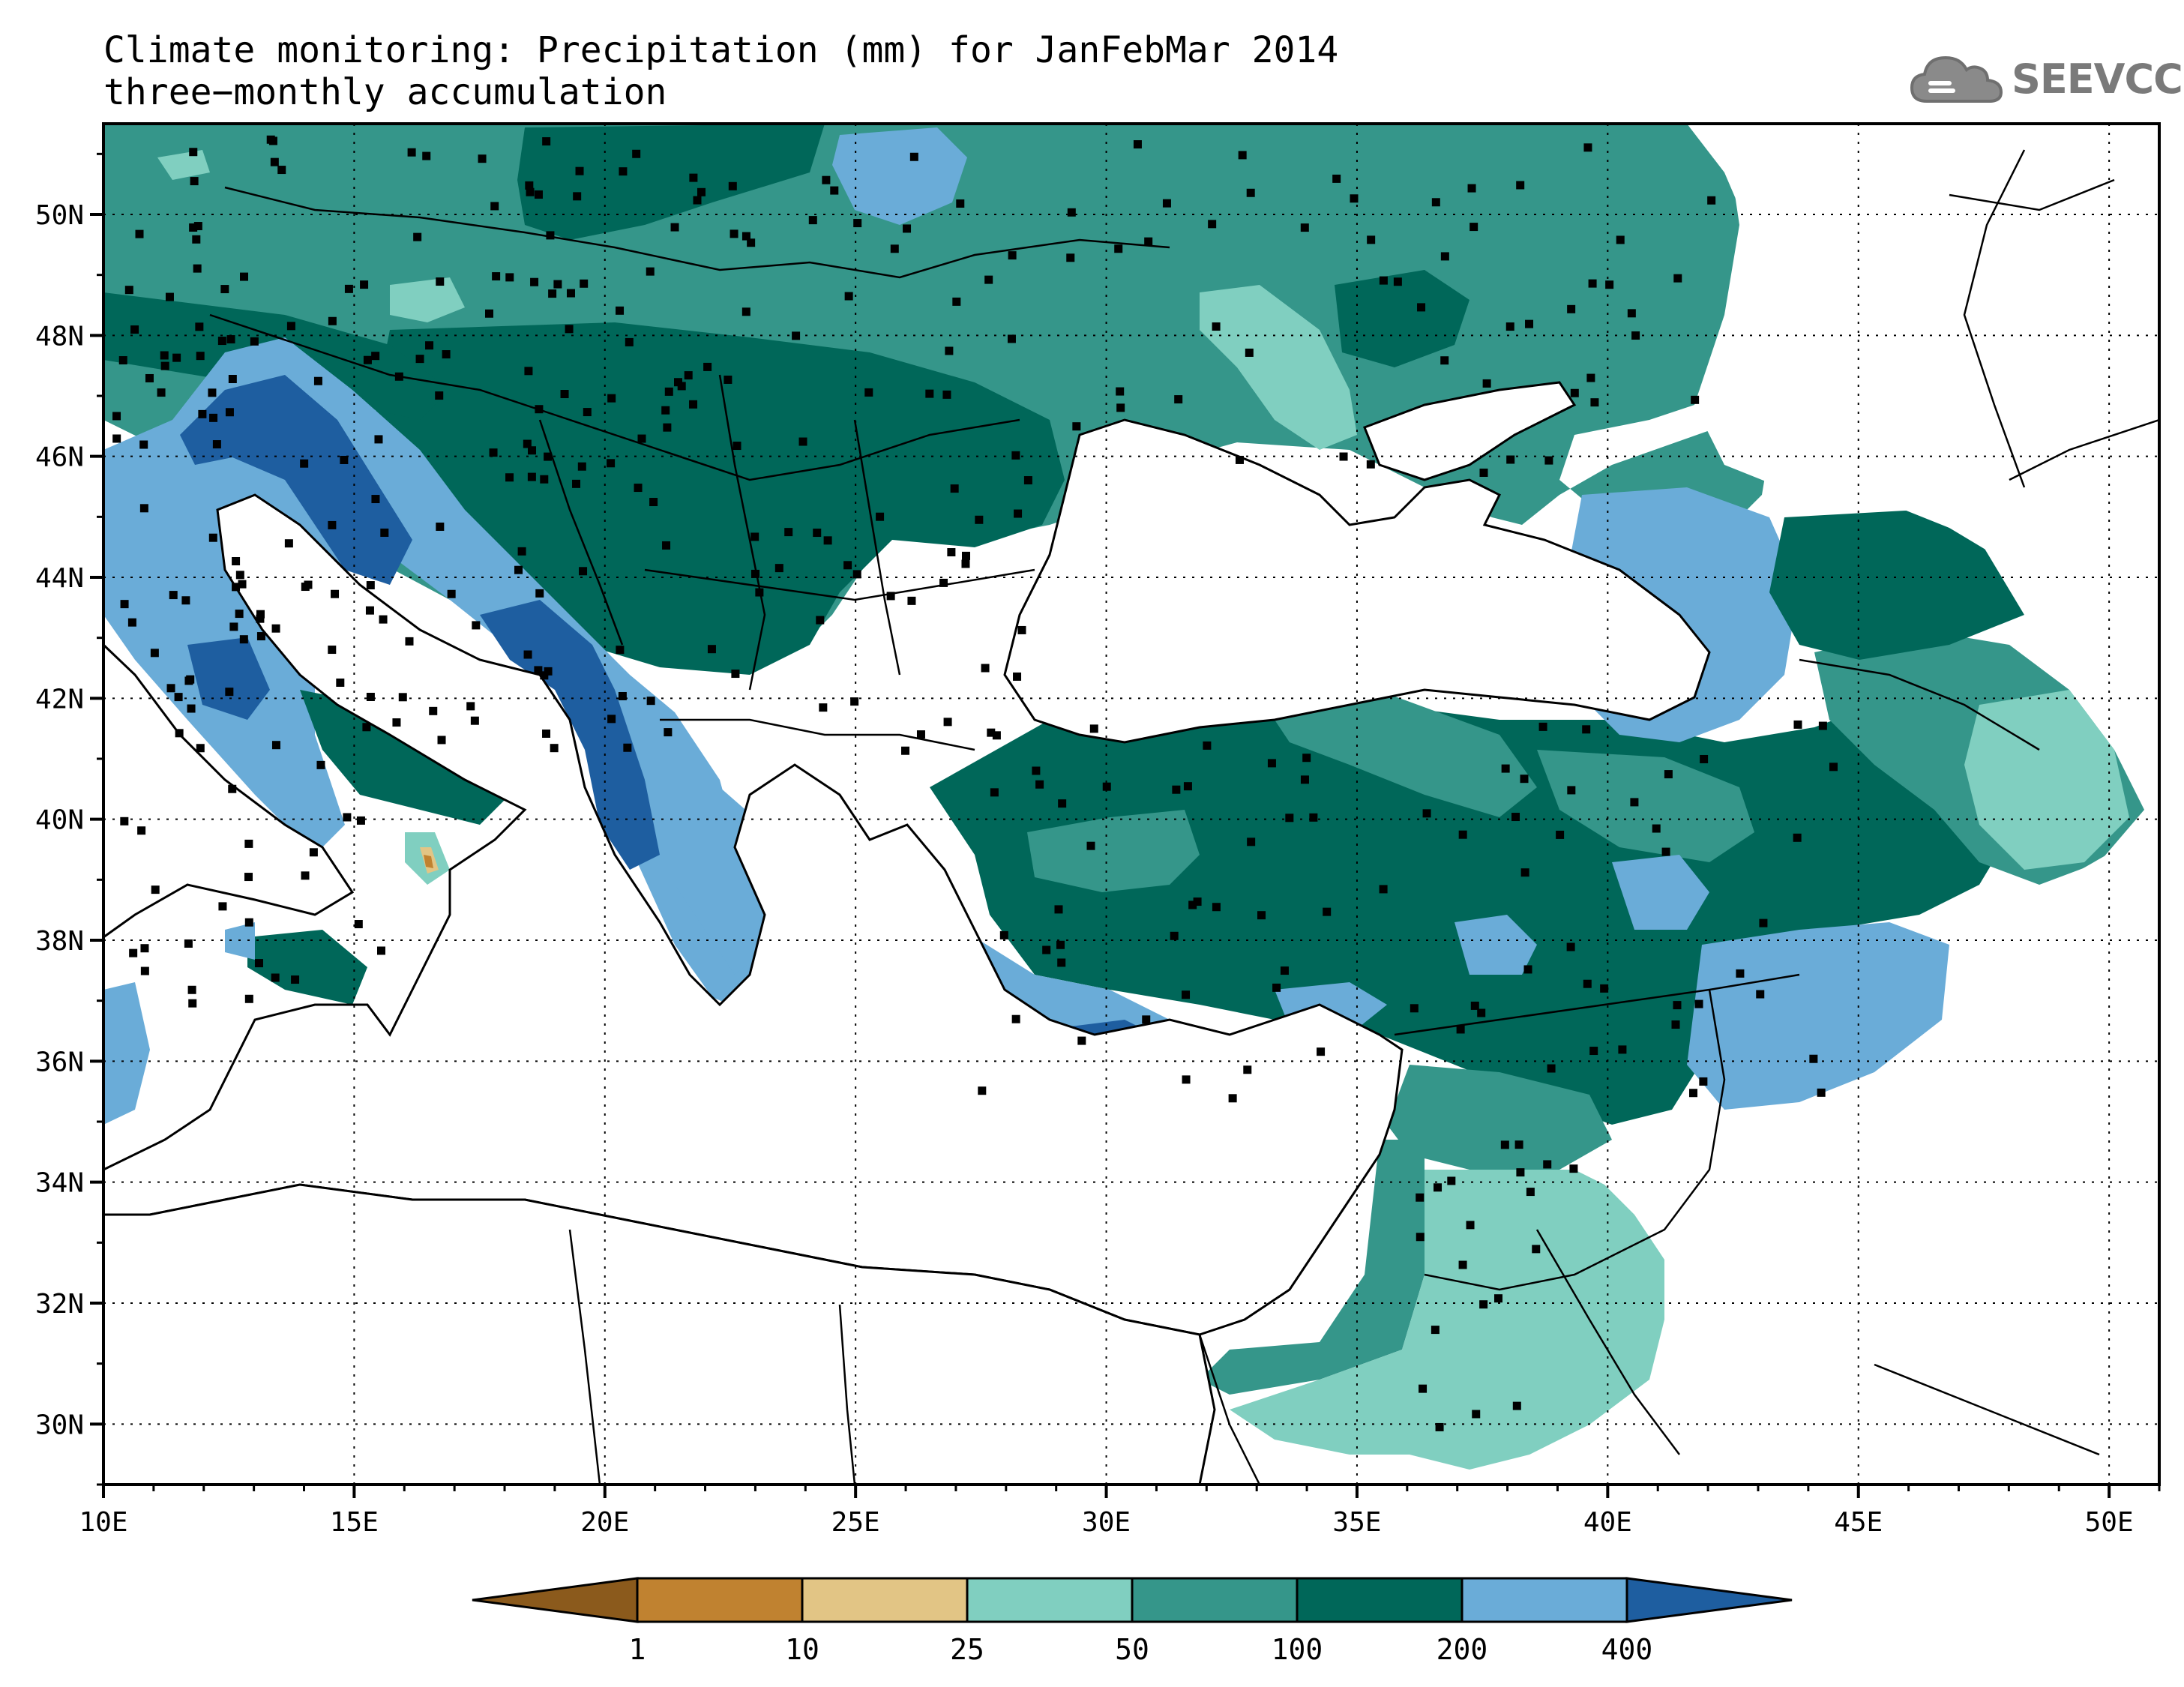 This screenshot has height=1687, width=2184. I want to click on colorbar-label: 10, so click(802, 1649).